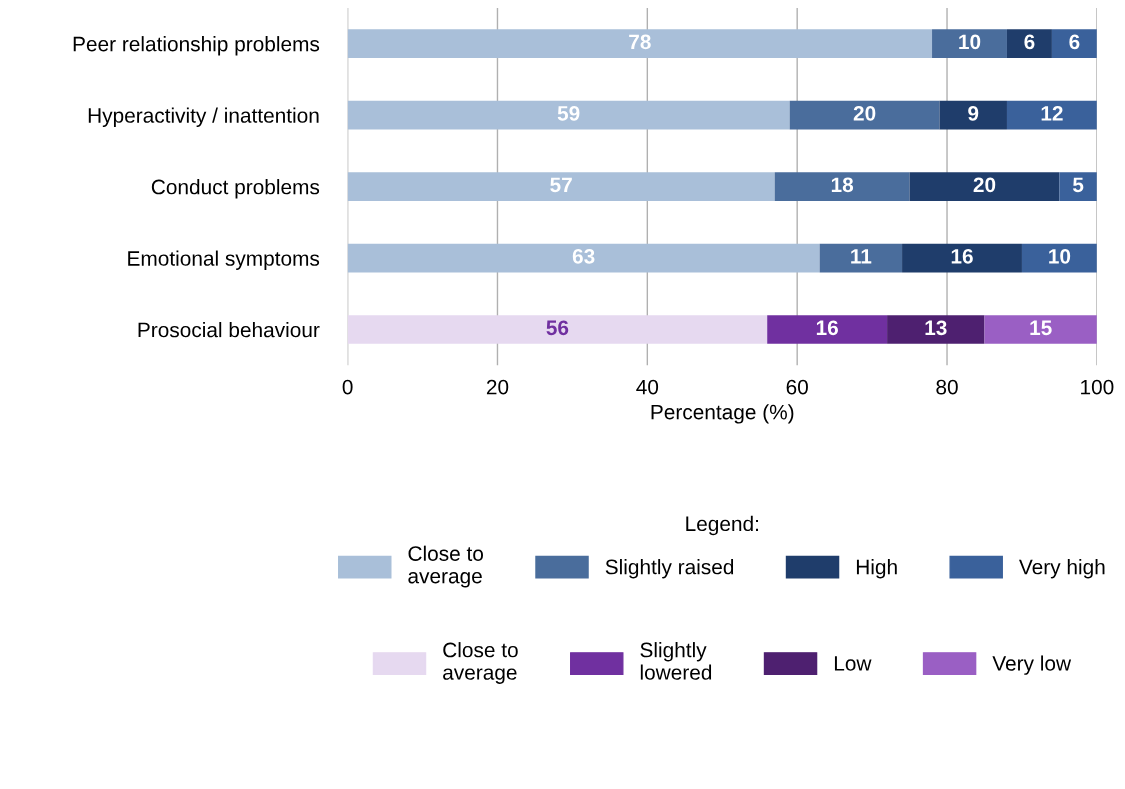 The image size is (1125, 789). I want to click on y-tick-label: Peer relationship problems, so click(196, 46).